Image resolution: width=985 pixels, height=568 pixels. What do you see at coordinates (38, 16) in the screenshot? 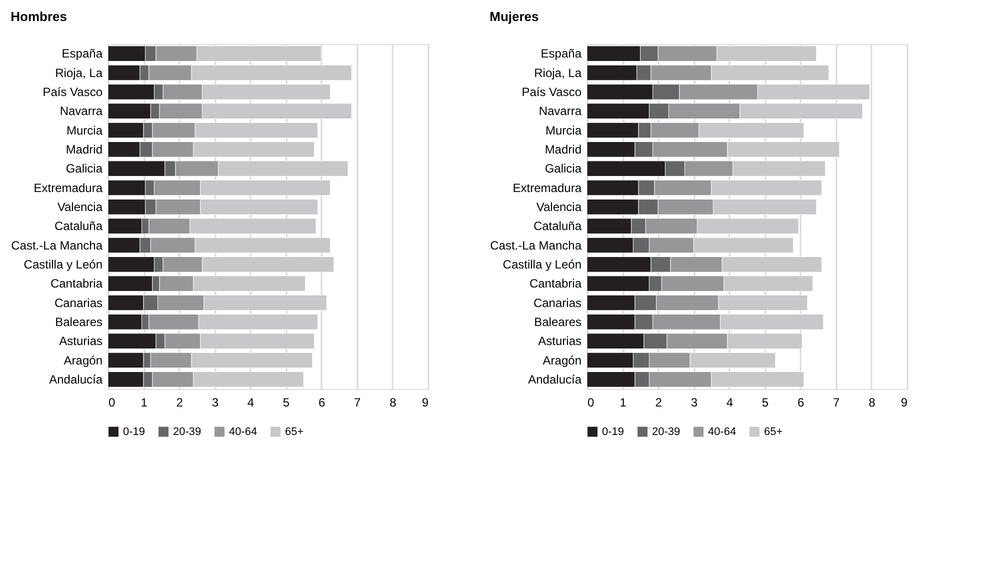
I see `chart-title: Hombres` at bounding box center [38, 16].